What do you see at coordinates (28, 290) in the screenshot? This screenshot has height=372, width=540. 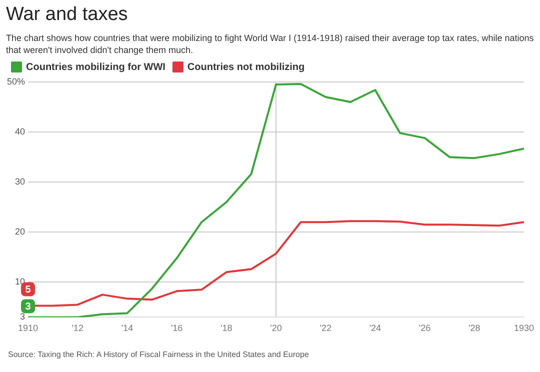 I see `data-label: 5` at bounding box center [28, 290].